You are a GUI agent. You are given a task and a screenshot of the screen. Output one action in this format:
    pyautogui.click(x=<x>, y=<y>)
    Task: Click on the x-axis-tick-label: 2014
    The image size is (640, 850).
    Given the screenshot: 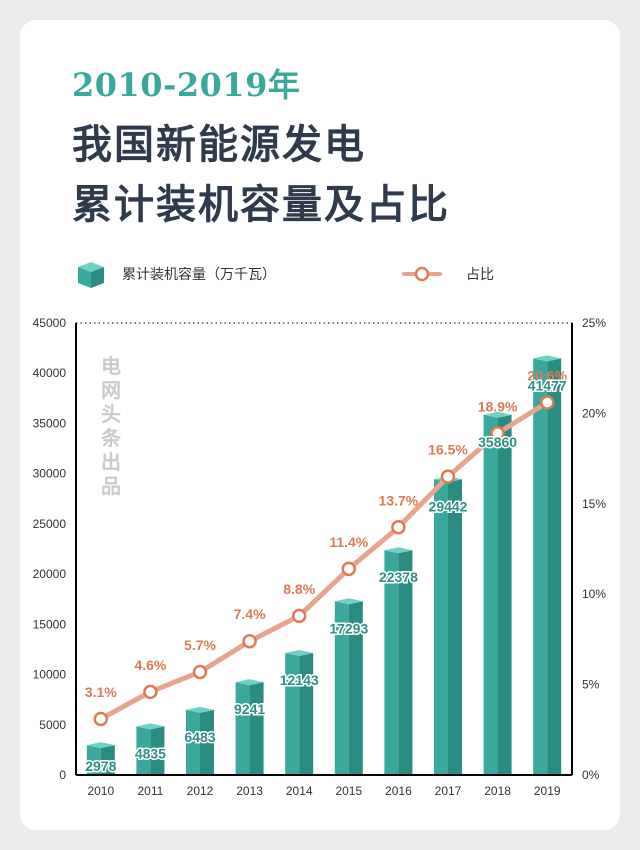 What is the action you would take?
    pyautogui.click(x=299, y=791)
    